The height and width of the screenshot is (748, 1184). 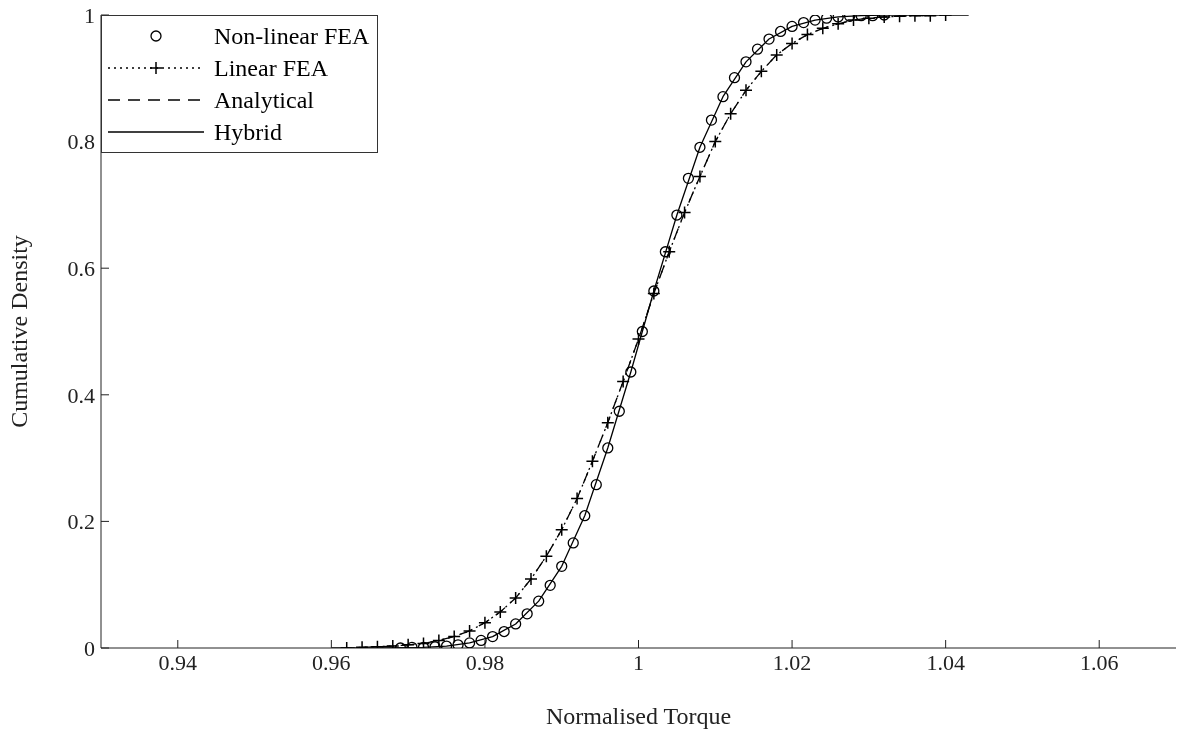 I want to click on x-tick-label: 0.96, so click(x=331, y=662).